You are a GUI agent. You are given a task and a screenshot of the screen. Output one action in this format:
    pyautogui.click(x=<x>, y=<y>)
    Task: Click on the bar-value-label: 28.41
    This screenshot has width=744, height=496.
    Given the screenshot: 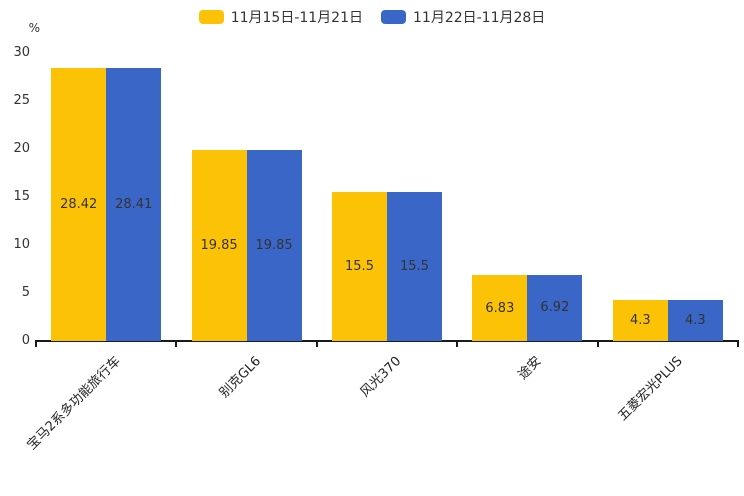 What is the action you would take?
    pyautogui.click(x=134, y=205)
    